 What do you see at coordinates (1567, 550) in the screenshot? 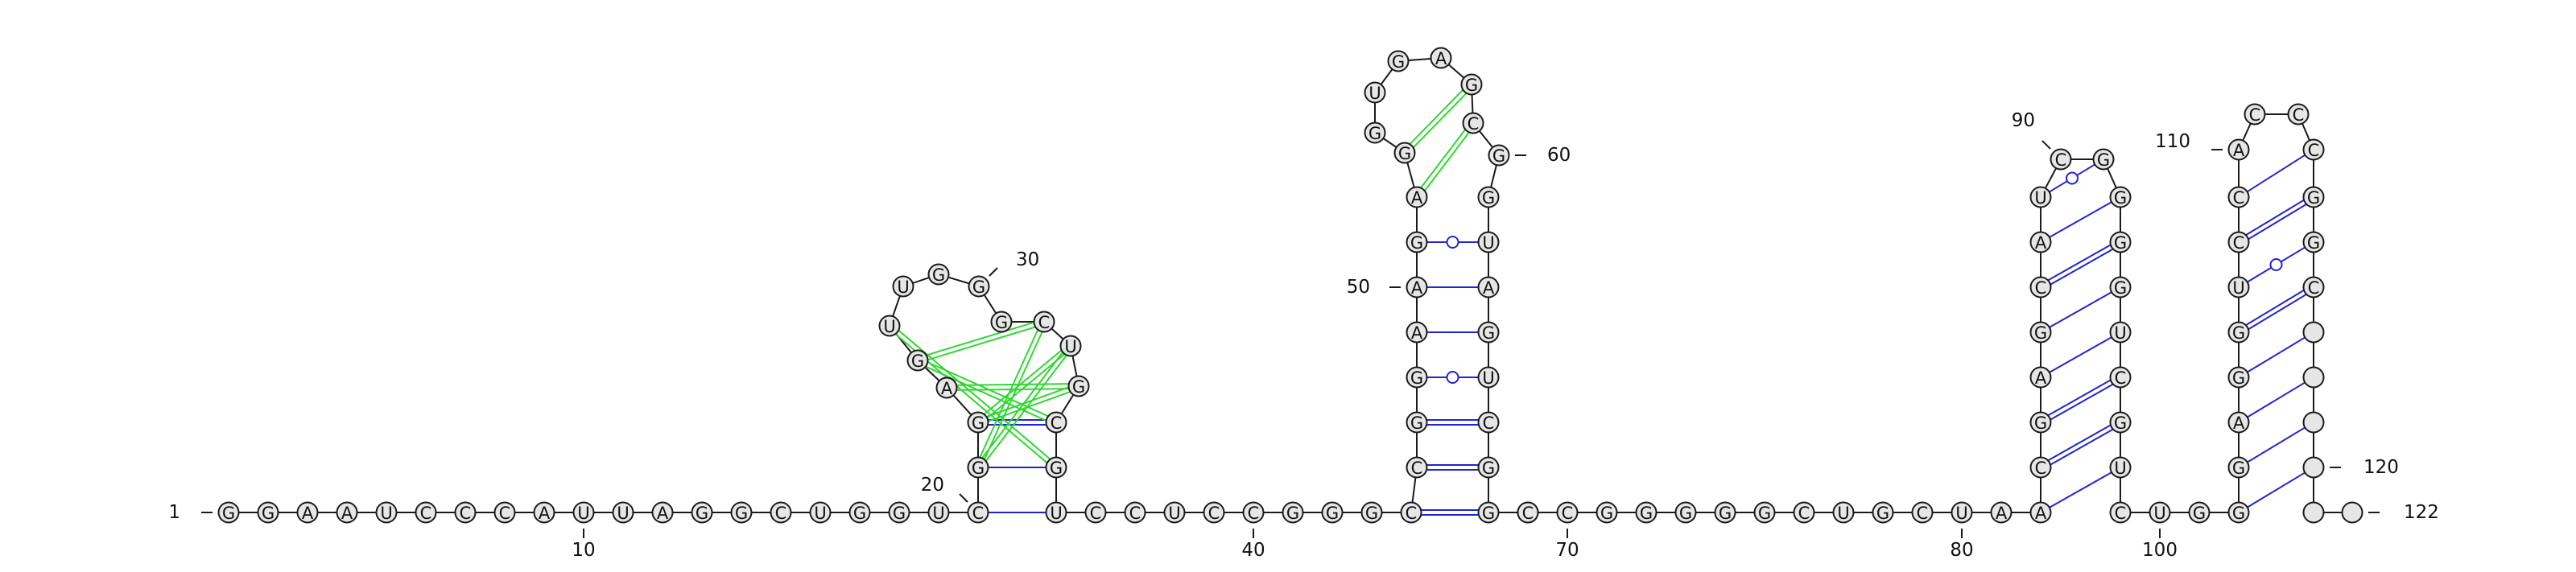
I see `position-label: 70` at bounding box center [1567, 550].